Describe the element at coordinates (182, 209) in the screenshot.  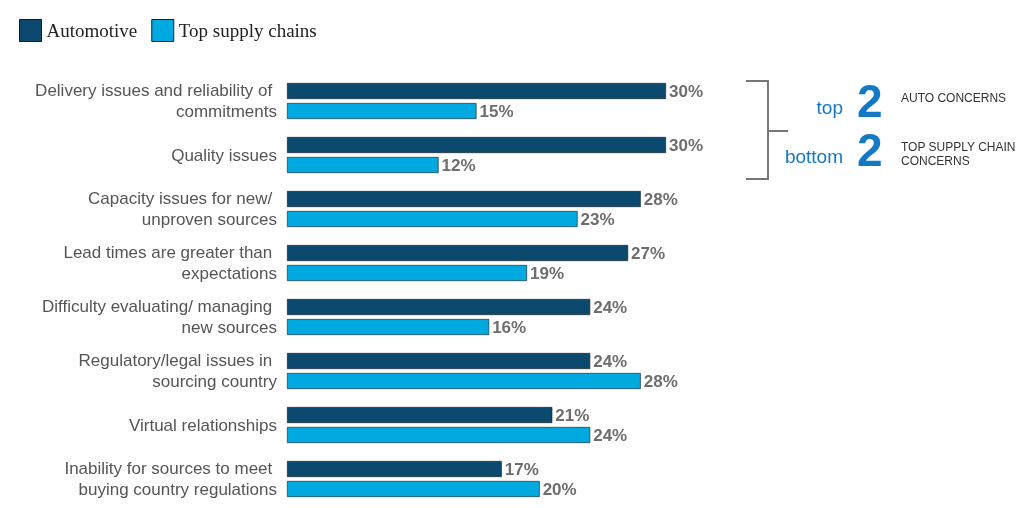
I see `y-tick-label: Capacity issues for new/ unproven sources` at that location.